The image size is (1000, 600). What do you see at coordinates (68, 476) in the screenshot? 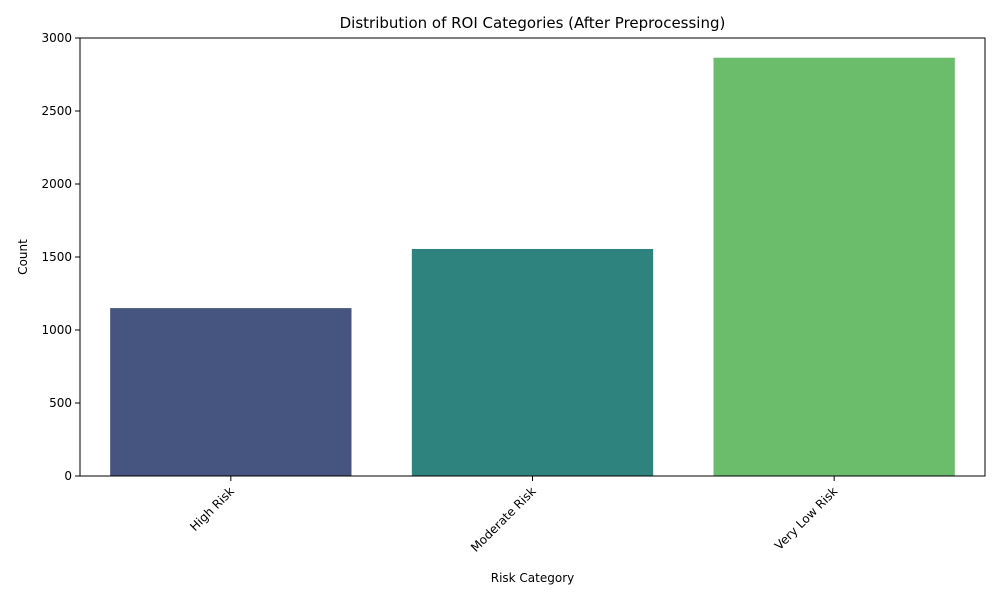
I see `y-tick-label: 0` at bounding box center [68, 476].